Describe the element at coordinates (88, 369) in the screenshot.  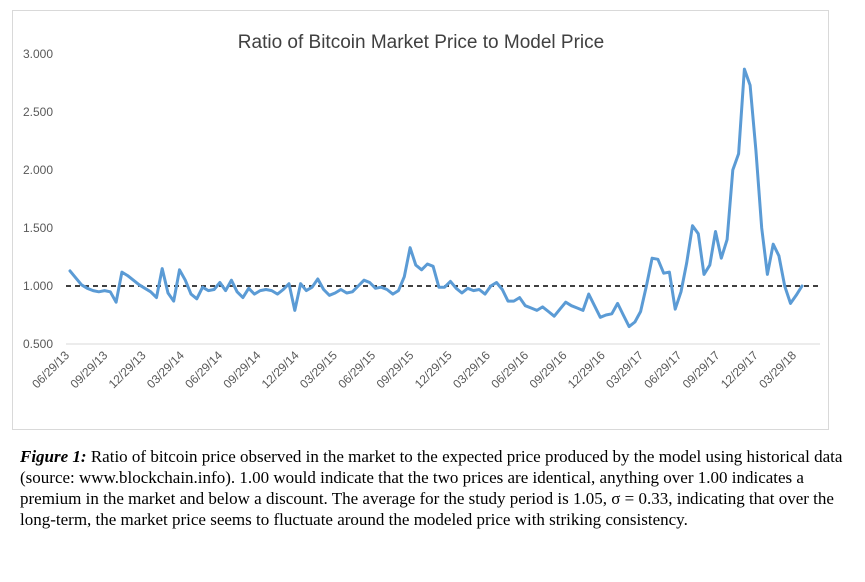
I see `x-tick-label: 09/29/13` at that location.